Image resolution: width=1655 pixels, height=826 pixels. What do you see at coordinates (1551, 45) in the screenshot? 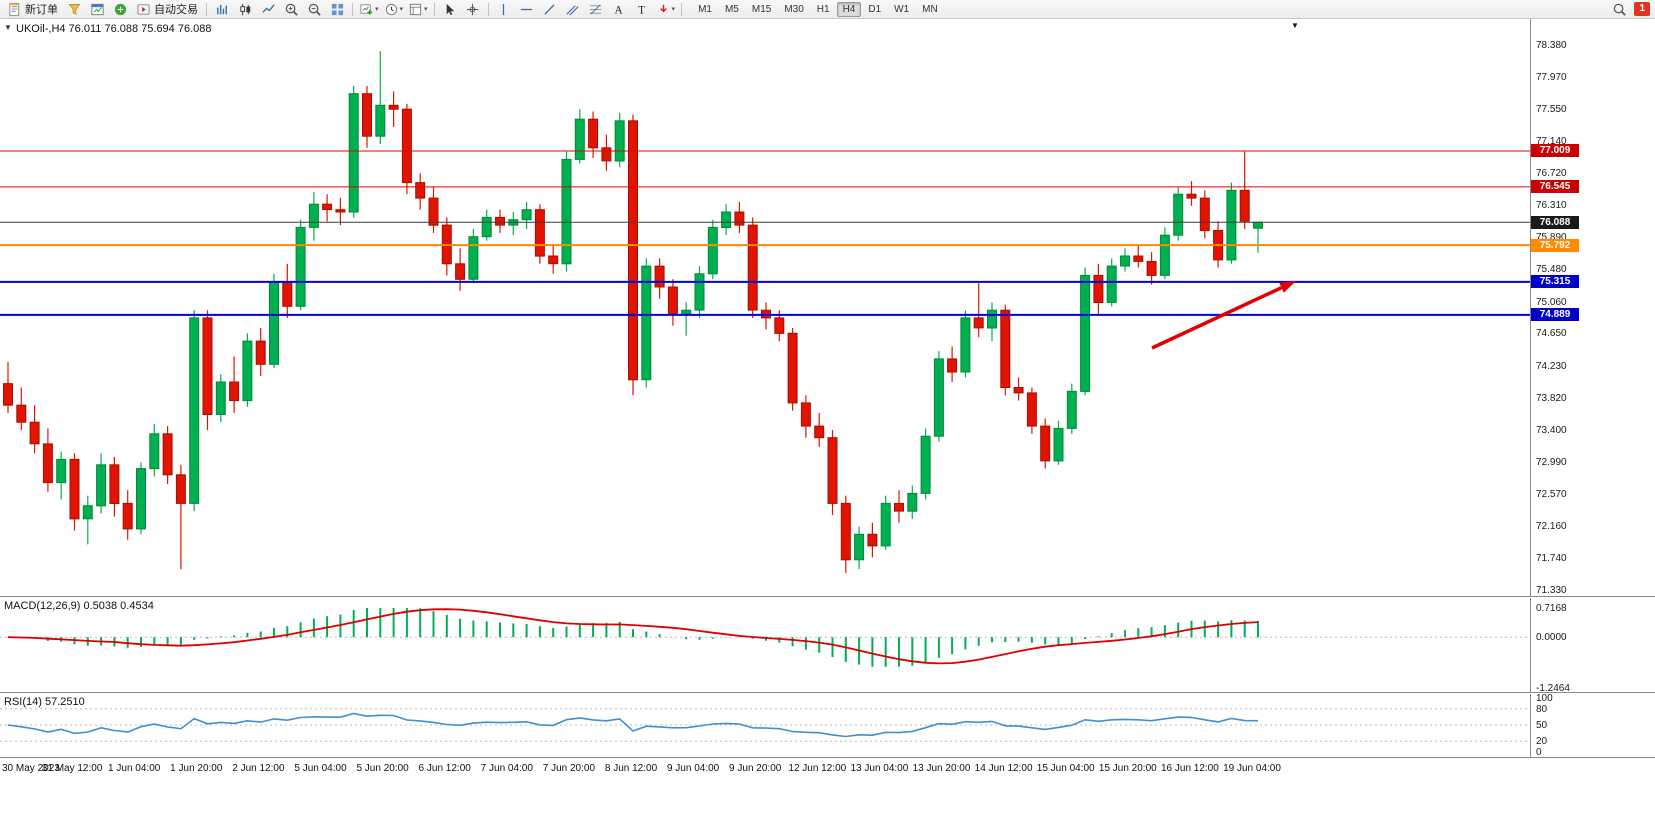
I see `price-tick: 78.380` at bounding box center [1551, 45].